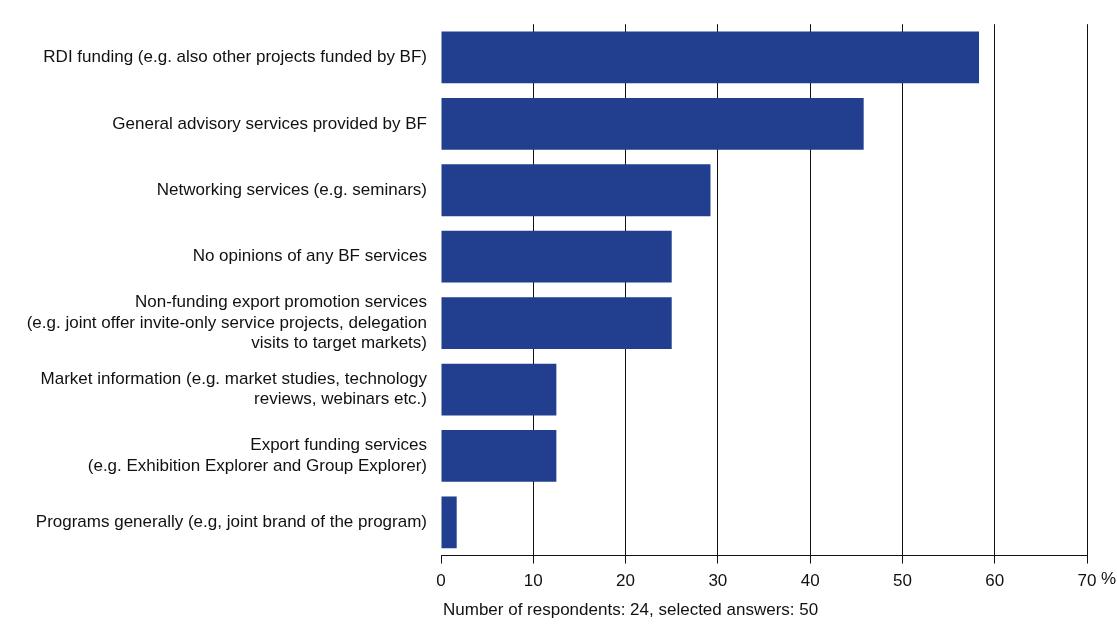  I want to click on y-tick-label: Networking services (e.g. seminars), so click(291, 189).